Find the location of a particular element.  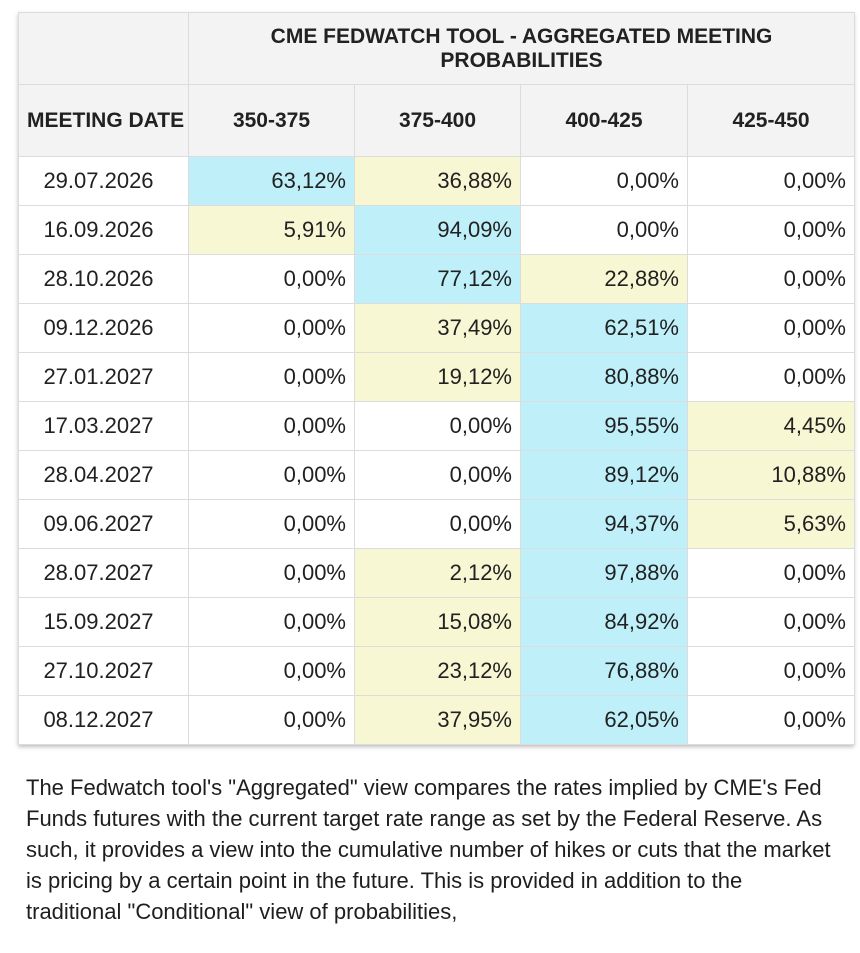

probability-cell: 77,12% is located at coordinates (437, 279).